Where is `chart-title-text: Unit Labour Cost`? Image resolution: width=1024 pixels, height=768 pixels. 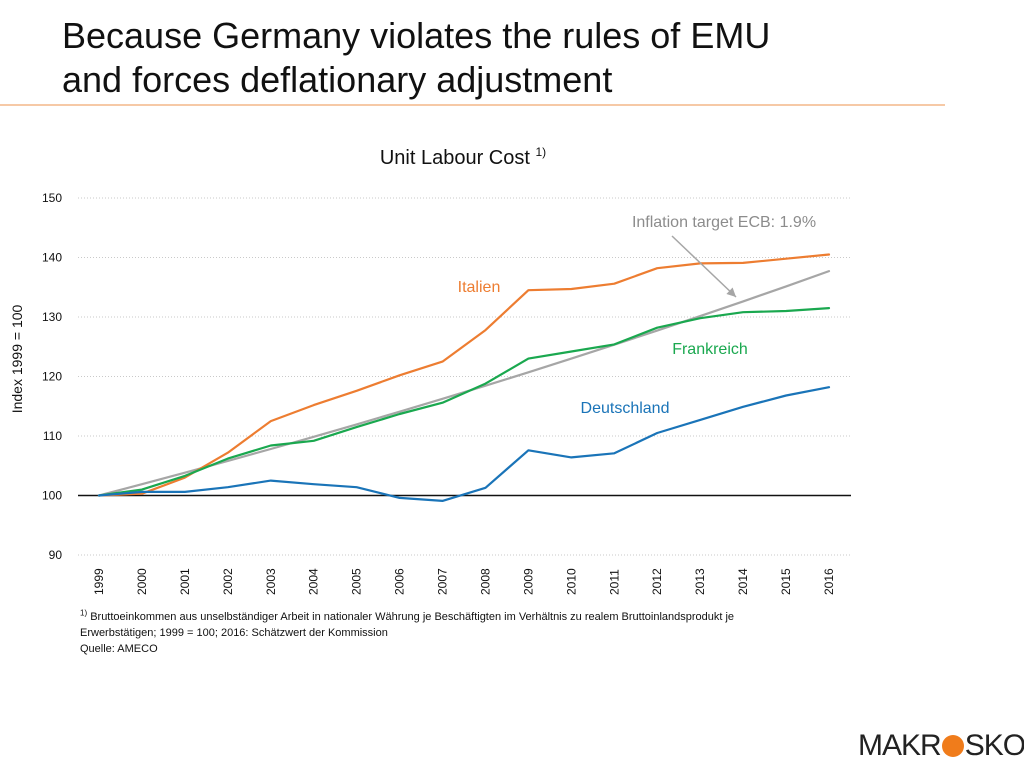 chart-title-text: Unit Labour Cost is located at coordinates (455, 158).